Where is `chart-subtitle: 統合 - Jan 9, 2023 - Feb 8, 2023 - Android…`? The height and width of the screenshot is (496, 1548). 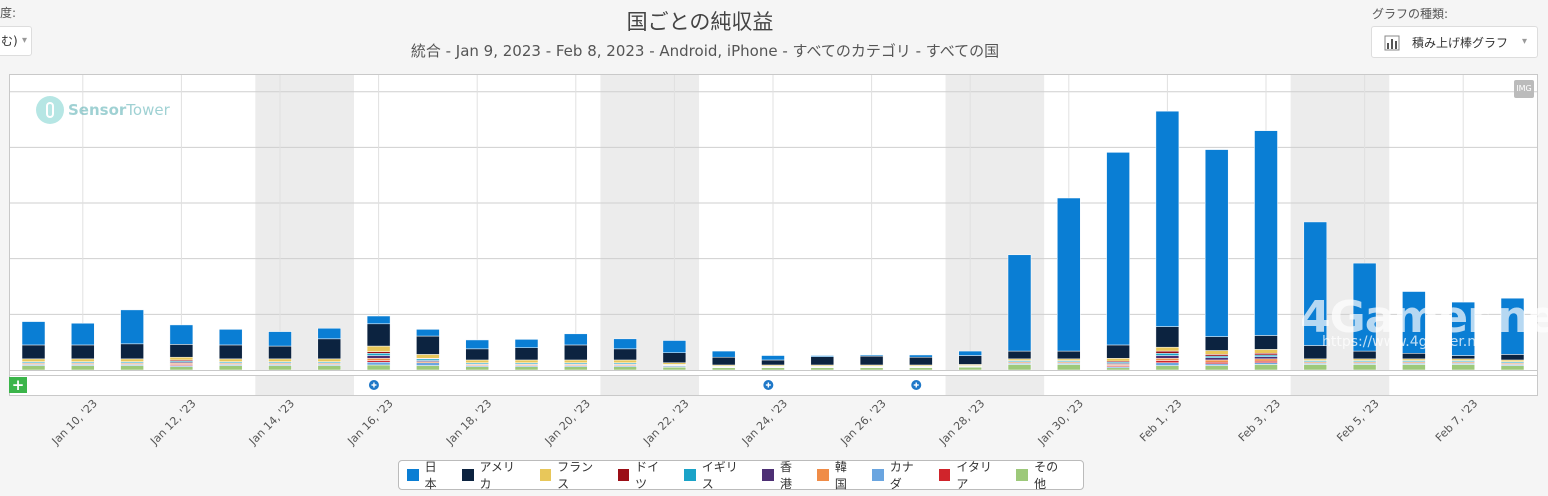
chart-subtitle: 統合 - Jan 9, 2023 - Feb 8, 2023 - Android… is located at coordinates (705, 51).